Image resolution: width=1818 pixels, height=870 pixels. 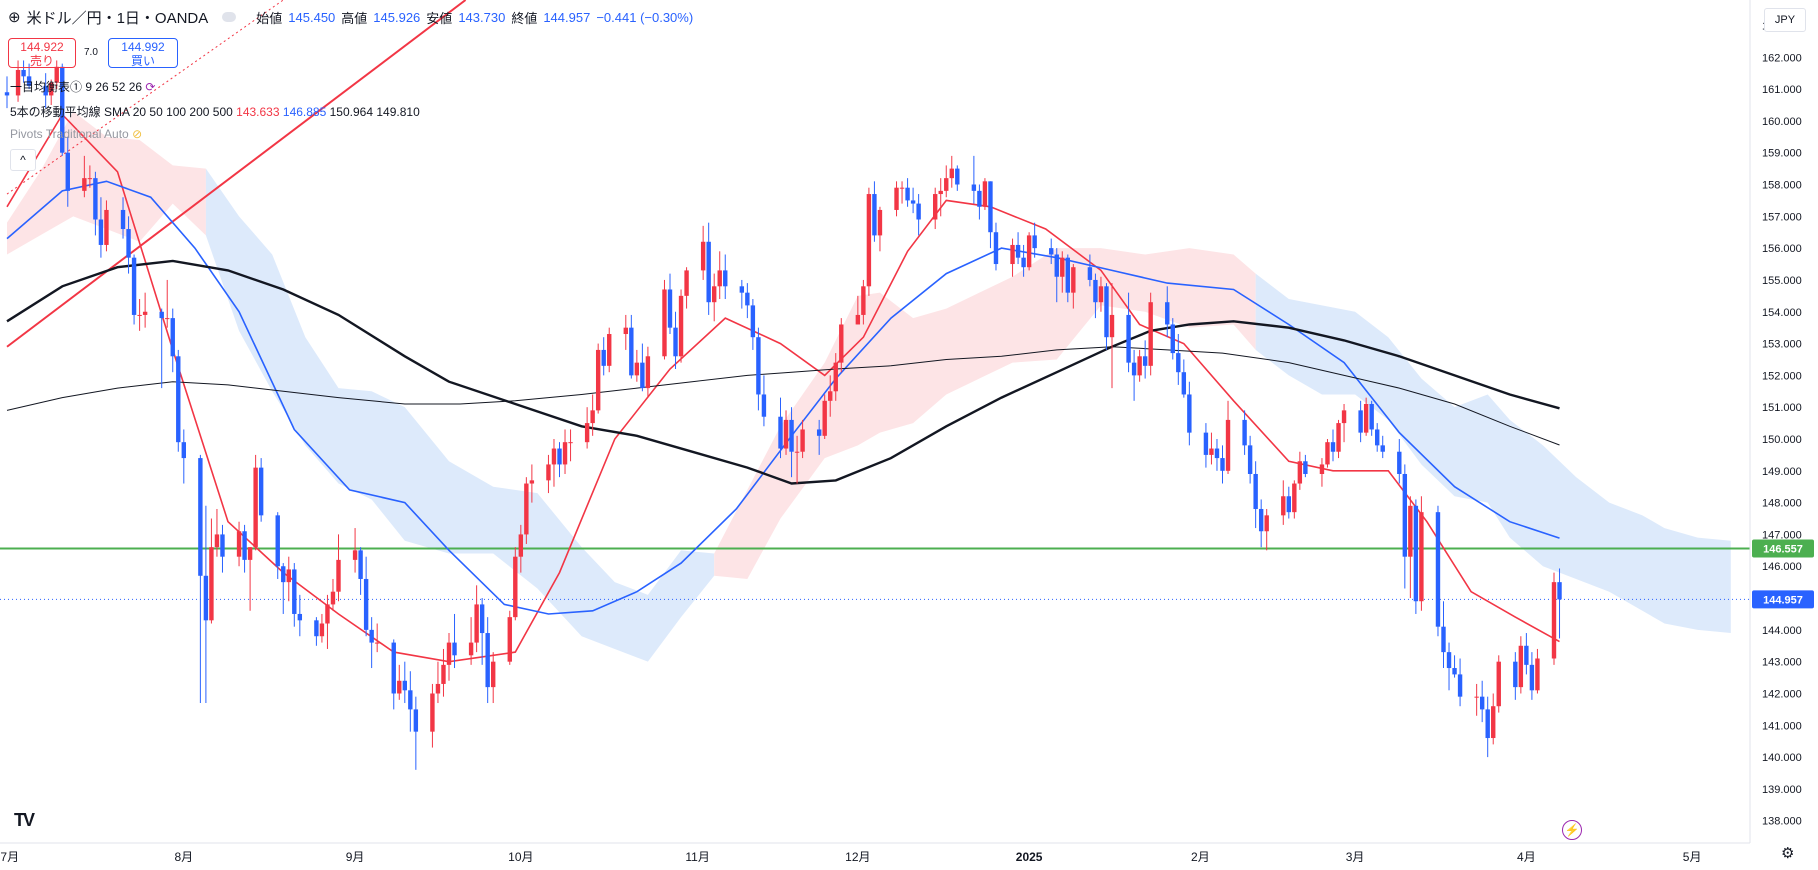 What do you see at coordinates (14, 17) in the screenshot?
I see `symbol-flag-icon: ⊕` at bounding box center [14, 17].